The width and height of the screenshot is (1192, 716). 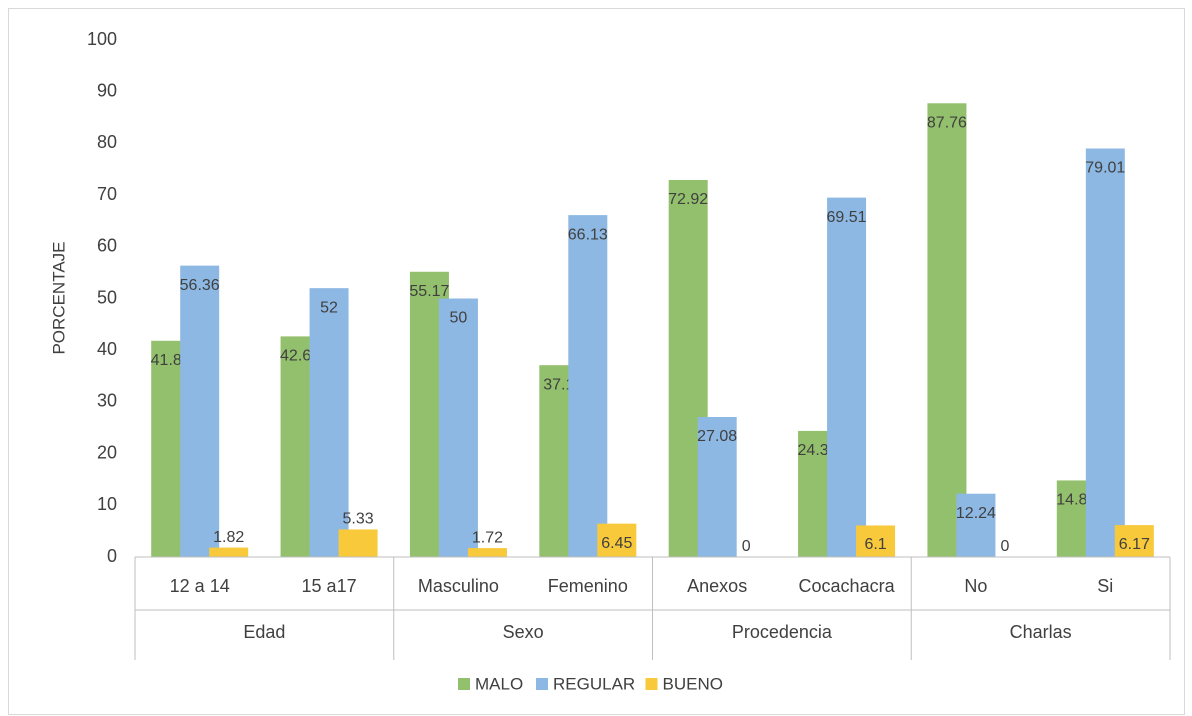 What do you see at coordinates (329, 586) in the screenshot?
I see `x-tick-label: 15 a17` at bounding box center [329, 586].